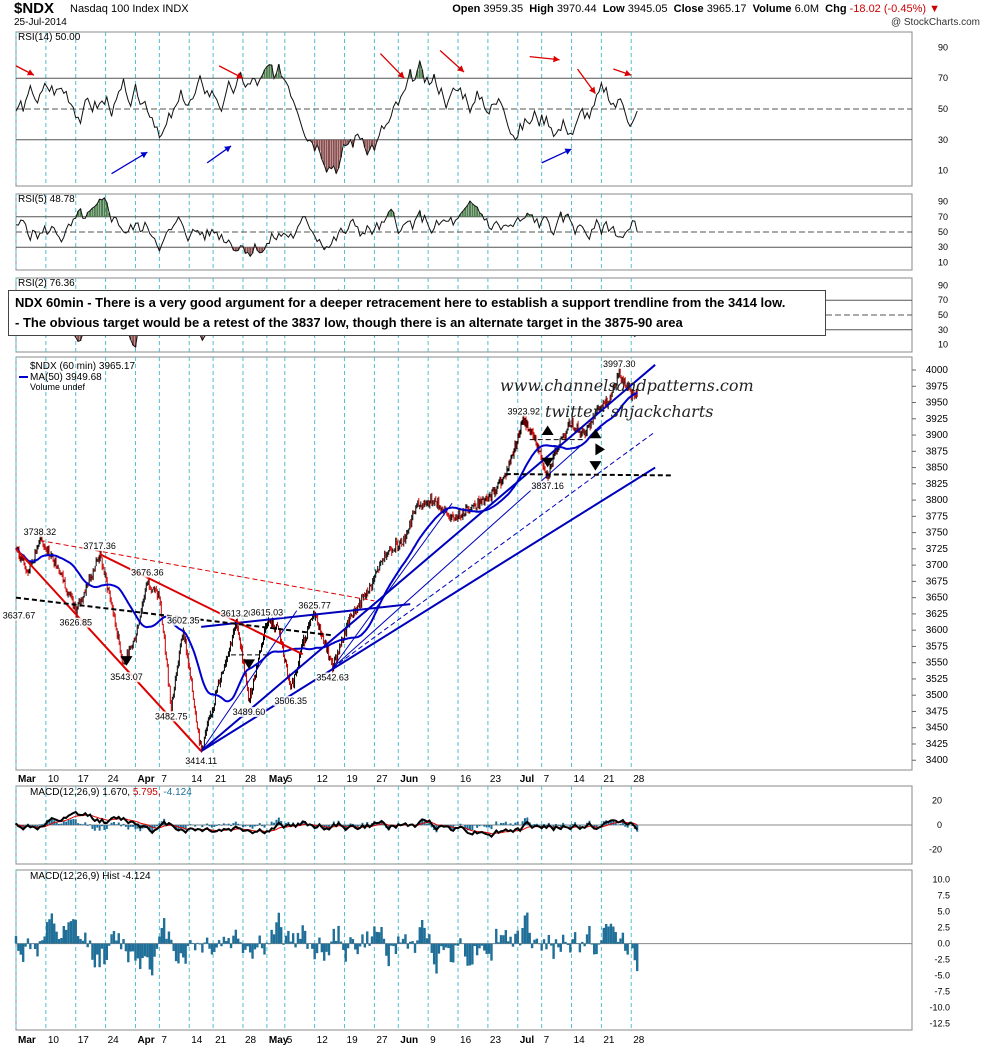 This screenshot has width=990, height=1051. Describe the element at coordinates (943, 896) in the screenshot. I see `hist-tick-label: 7.5` at that location.